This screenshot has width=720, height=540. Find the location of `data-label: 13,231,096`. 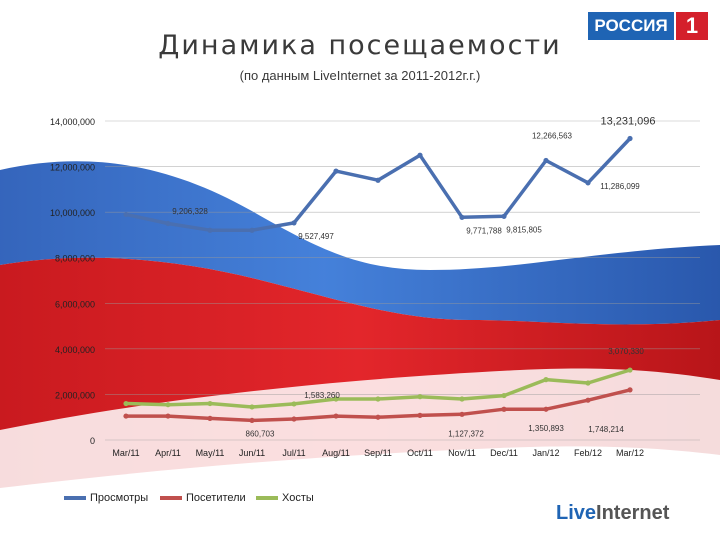

data-label: 13,231,096 is located at coordinates (627, 122).